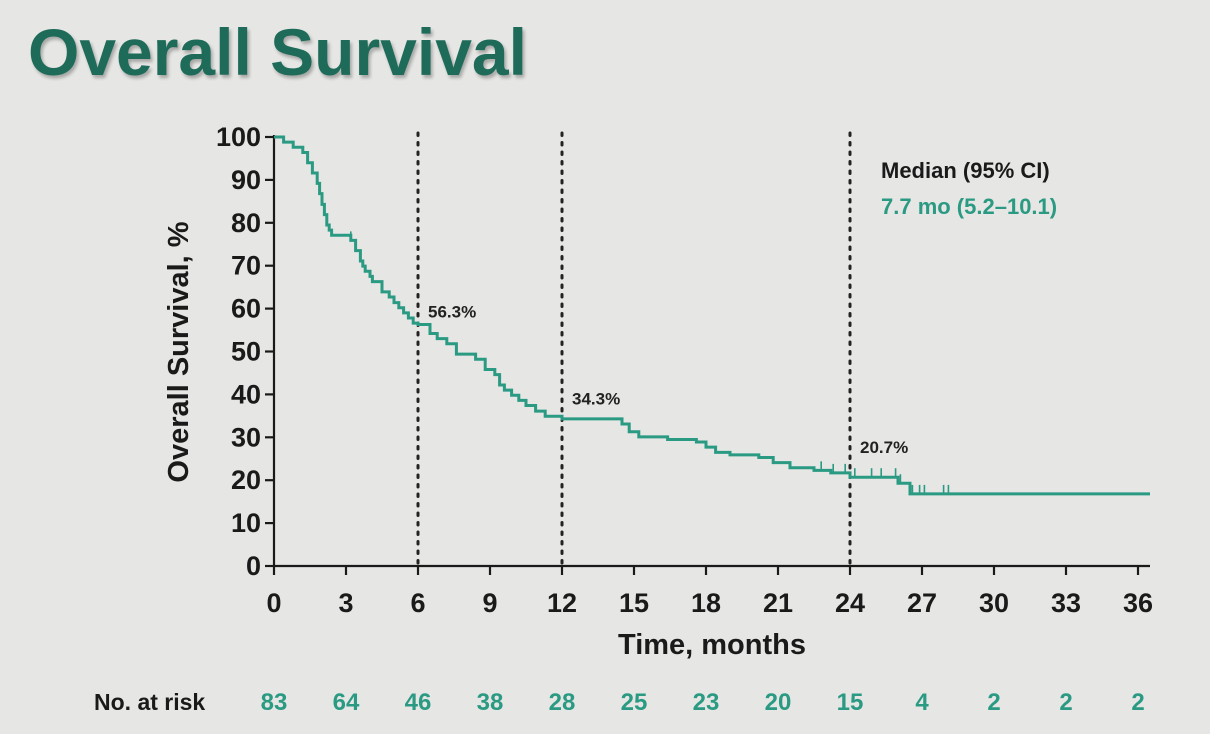 The image size is (1210, 734). What do you see at coordinates (246, 180) in the screenshot?
I see `y-tick-label: 90` at bounding box center [246, 180].